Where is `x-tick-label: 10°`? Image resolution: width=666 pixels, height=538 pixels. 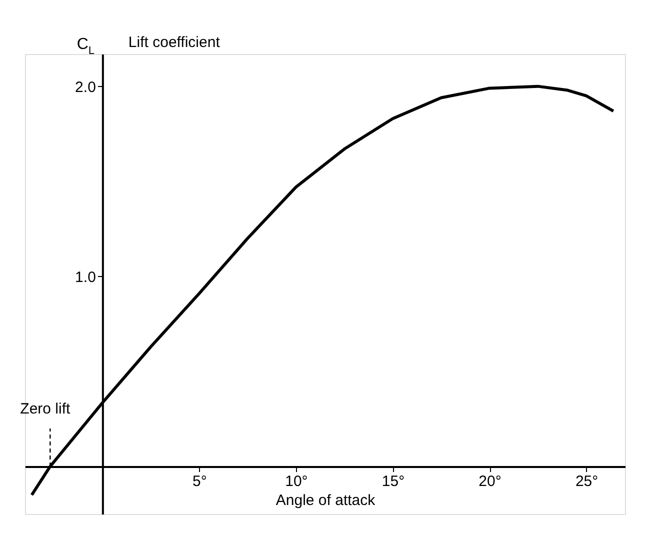 x-tick-label: 10° is located at coordinates (296, 481).